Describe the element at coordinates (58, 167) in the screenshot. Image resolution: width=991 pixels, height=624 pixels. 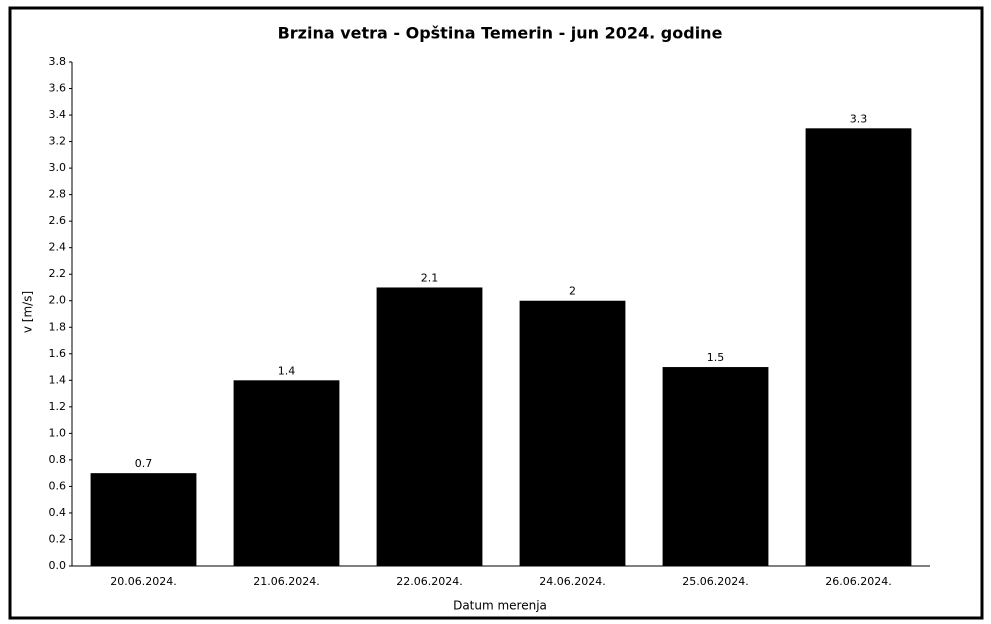
I see `y-tick-label: 3.0` at that location.